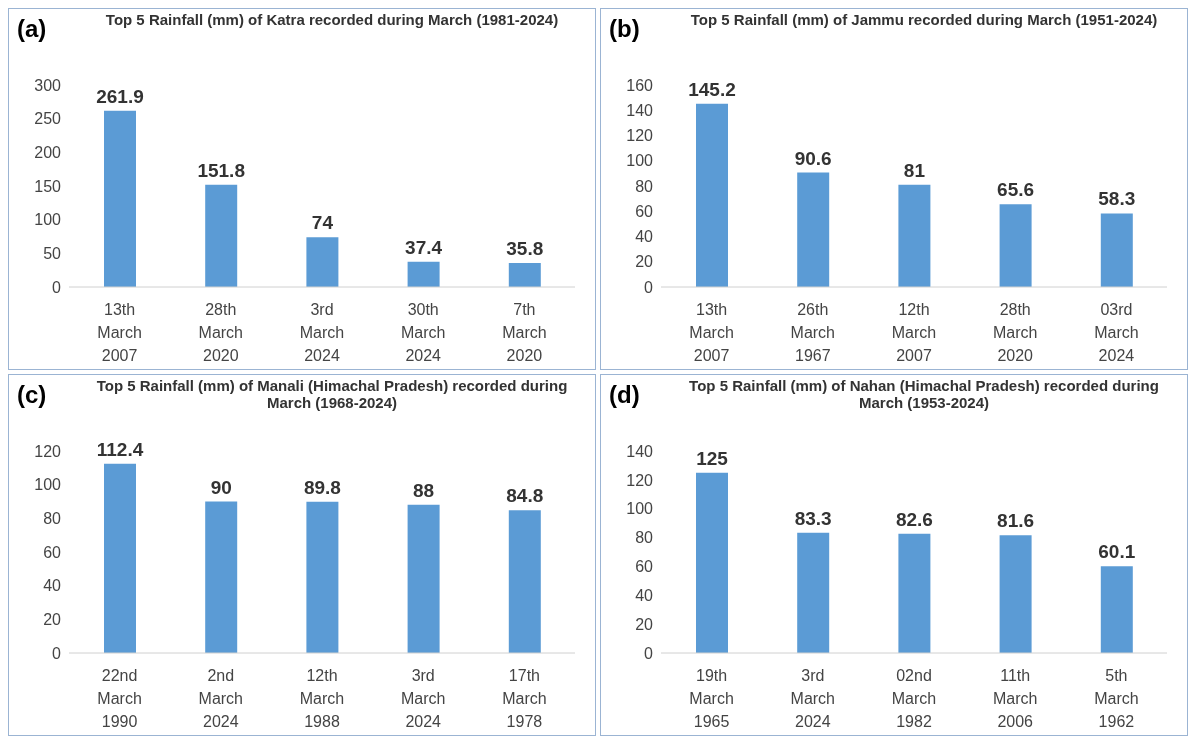 This screenshot has height=745, width=1203. I want to click on data-label: 125, so click(712, 458).